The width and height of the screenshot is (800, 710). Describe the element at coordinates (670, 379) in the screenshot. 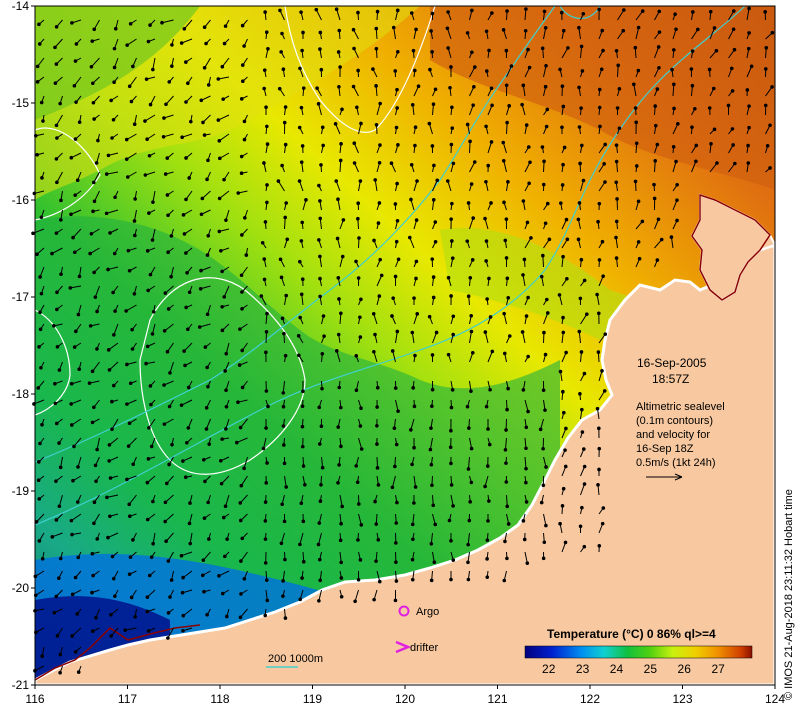

I see `time-label: 18:57Z` at that location.